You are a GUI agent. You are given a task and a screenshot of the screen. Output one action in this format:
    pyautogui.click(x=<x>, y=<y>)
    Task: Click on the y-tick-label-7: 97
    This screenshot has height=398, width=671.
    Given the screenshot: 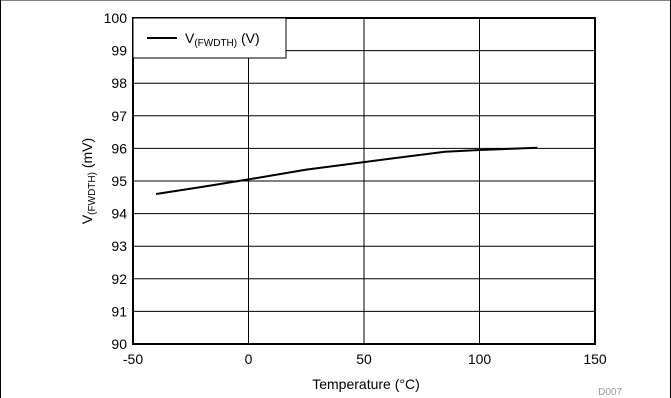 What is the action you would take?
    pyautogui.click(x=119, y=116)
    